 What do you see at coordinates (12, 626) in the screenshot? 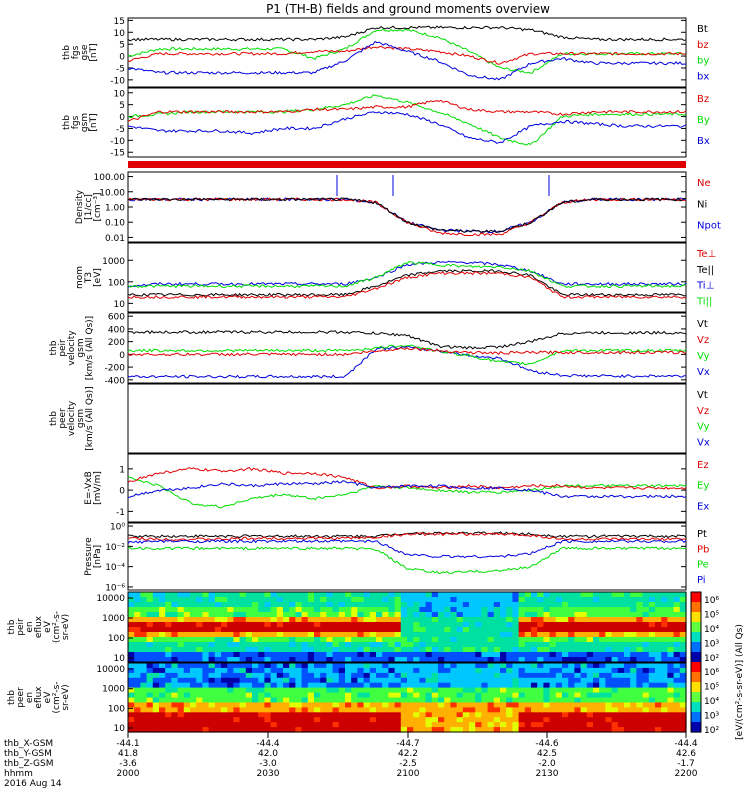
I see `y-axis-label: thb` at bounding box center [12, 626].